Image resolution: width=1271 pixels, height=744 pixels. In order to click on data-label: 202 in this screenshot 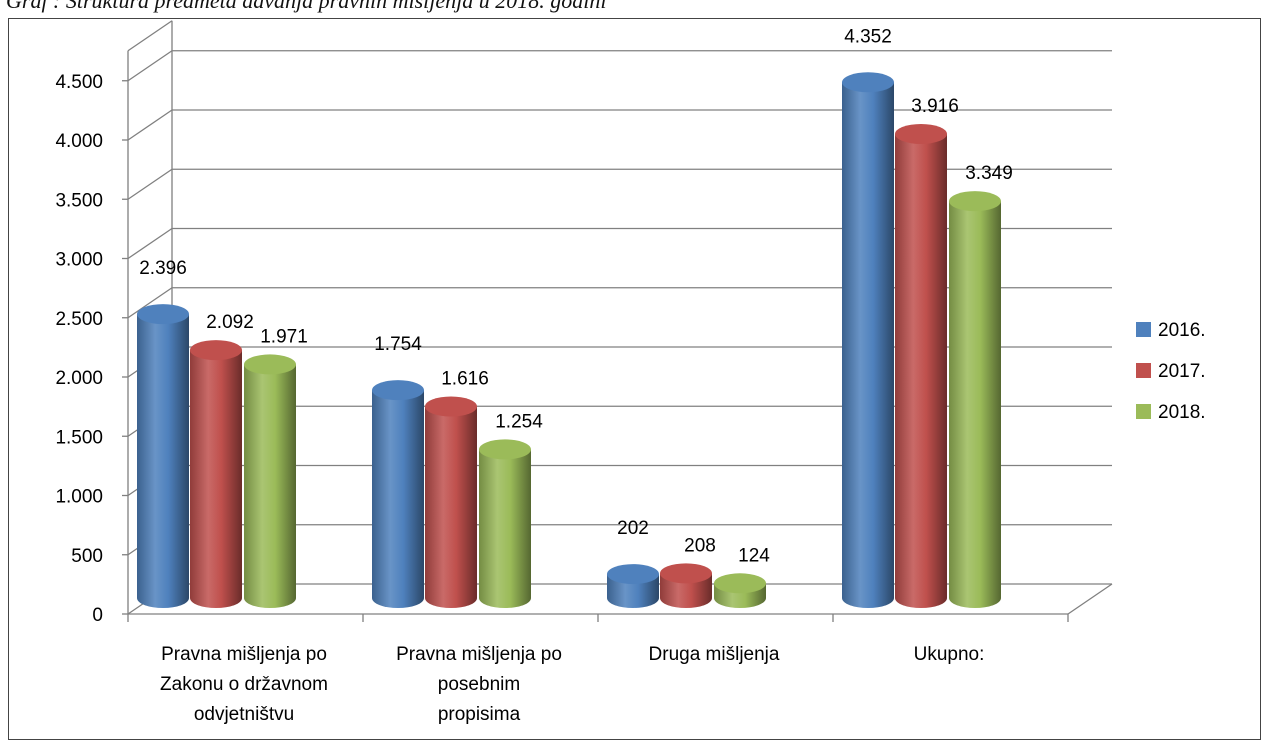, I will do `click(633, 528)`.